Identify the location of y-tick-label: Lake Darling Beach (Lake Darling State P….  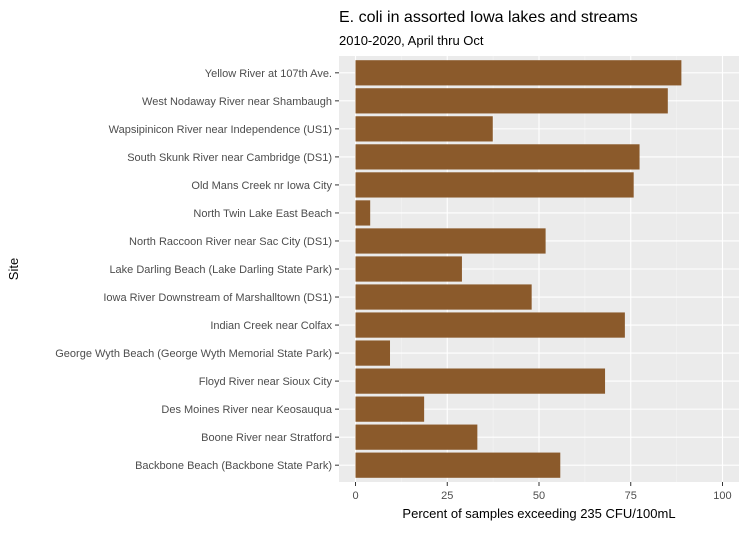
(220, 270).